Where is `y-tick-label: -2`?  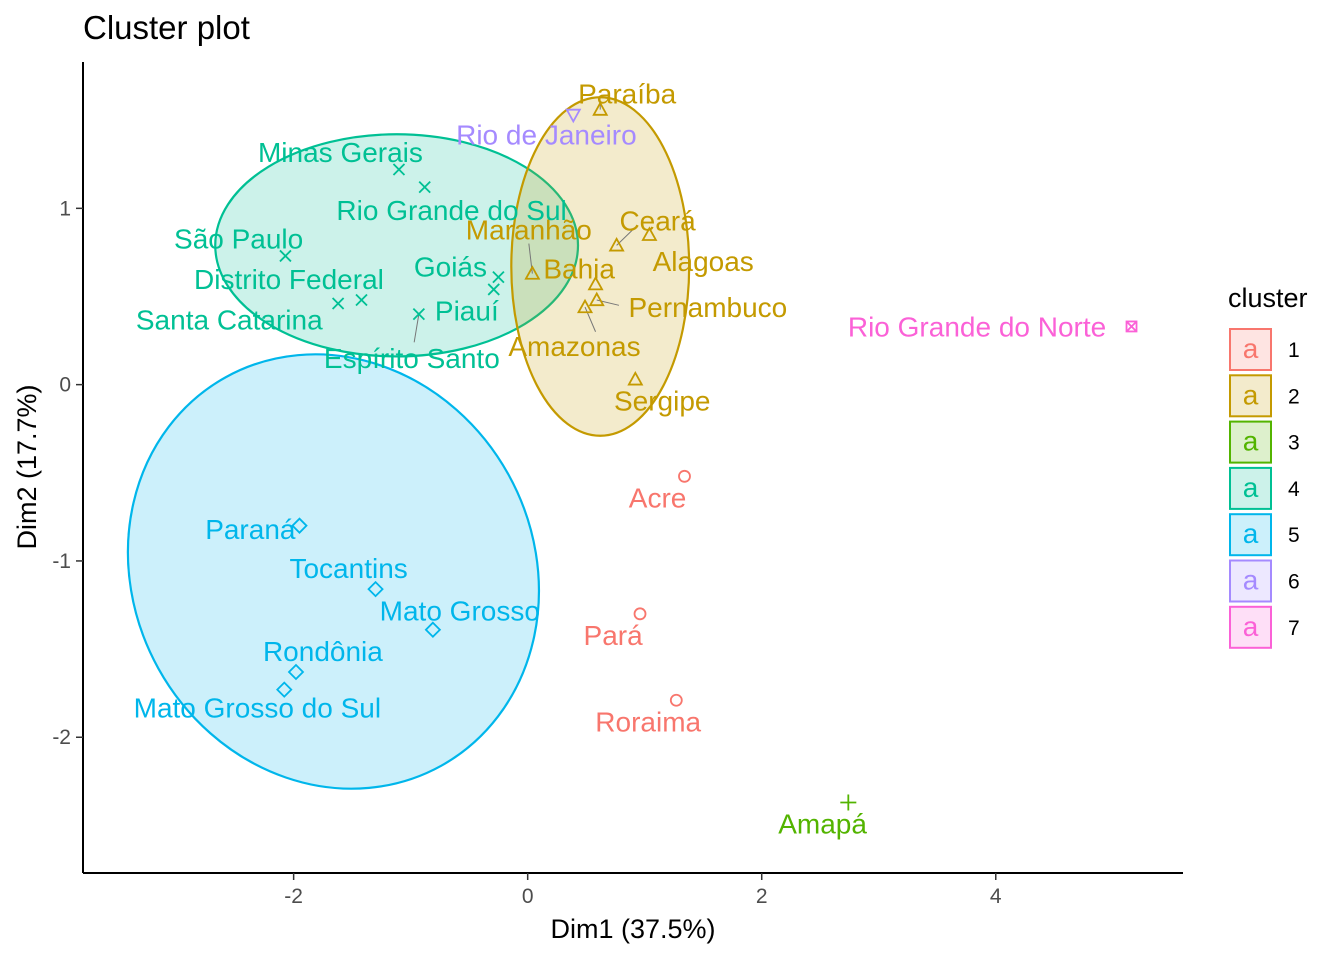
y-tick-label: -2 is located at coordinates (61, 737).